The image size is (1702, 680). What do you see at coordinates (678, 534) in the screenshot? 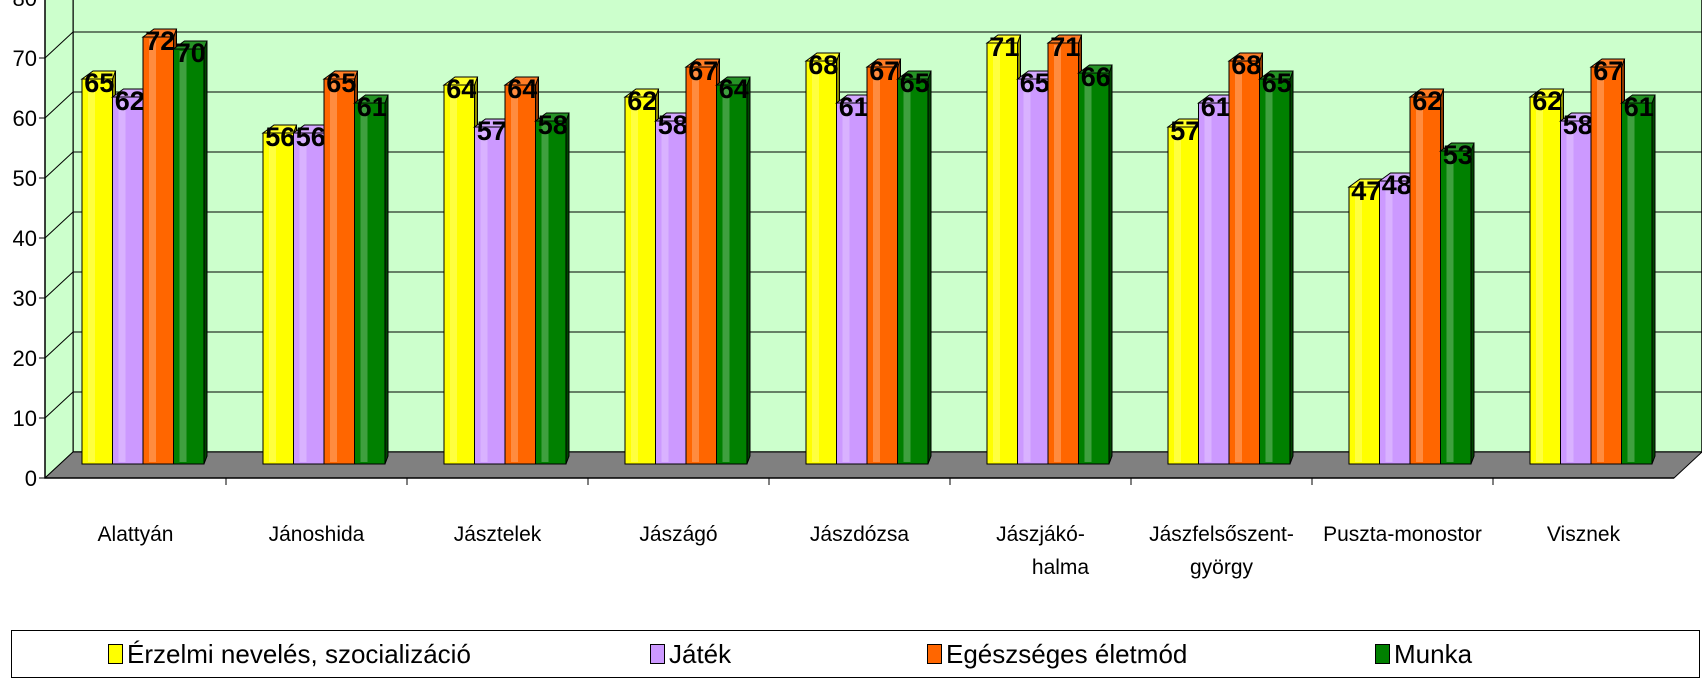
I see `x-tick-label: Jászágó` at bounding box center [678, 534].